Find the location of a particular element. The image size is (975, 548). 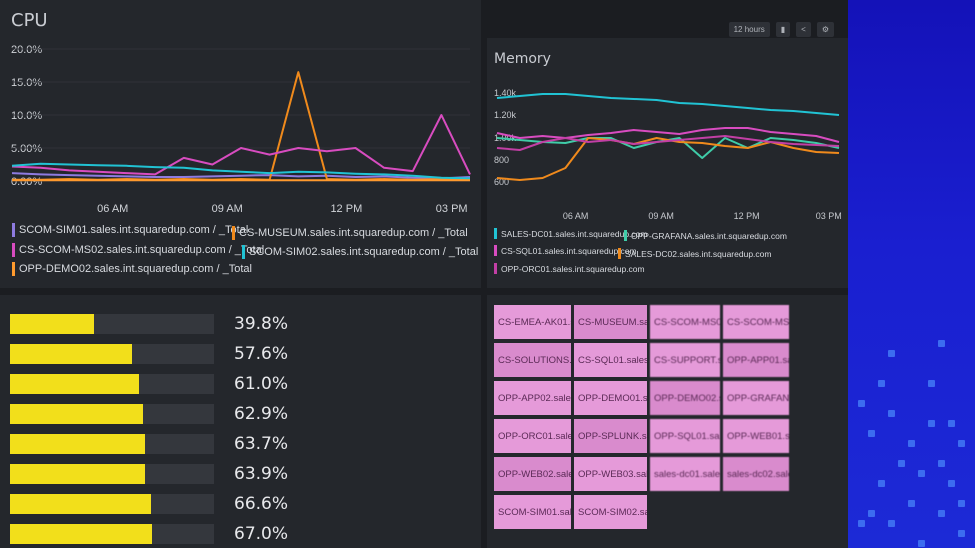

memory-legend-item: SALES-DC01.sales.int.squaredup.com is located at coordinates (570, 233).